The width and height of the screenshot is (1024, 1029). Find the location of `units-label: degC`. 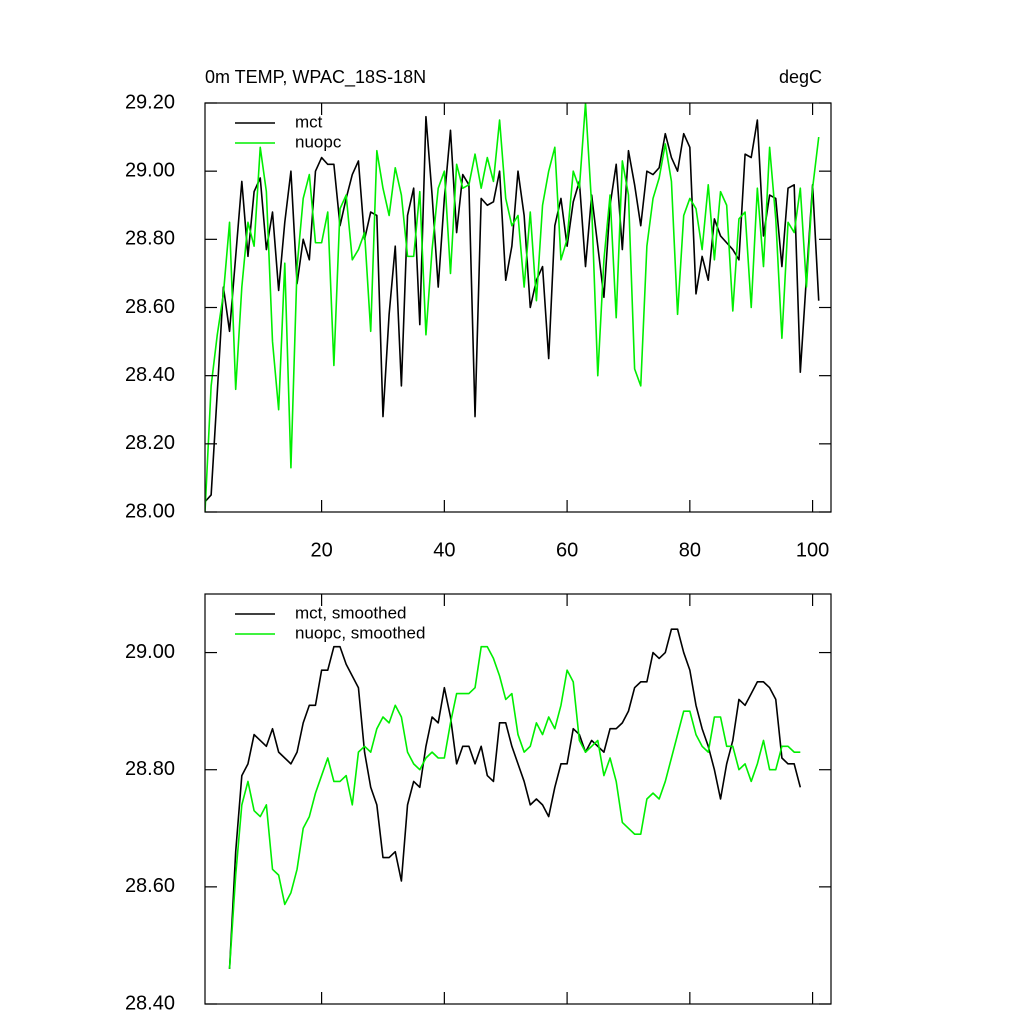

units-label: degC is located at coordinates (800, 77).